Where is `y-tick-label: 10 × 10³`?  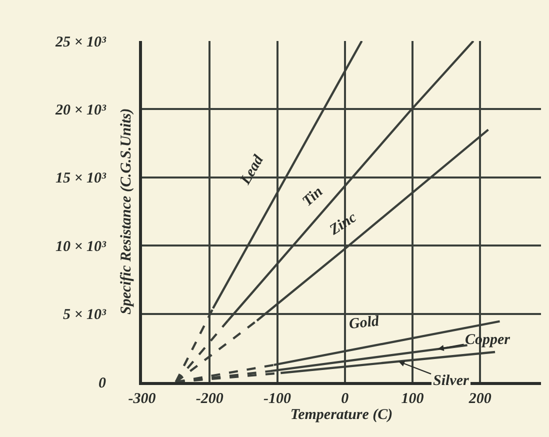
y-tick-label: 10 × 10³ is located at coordinates (80, 246).